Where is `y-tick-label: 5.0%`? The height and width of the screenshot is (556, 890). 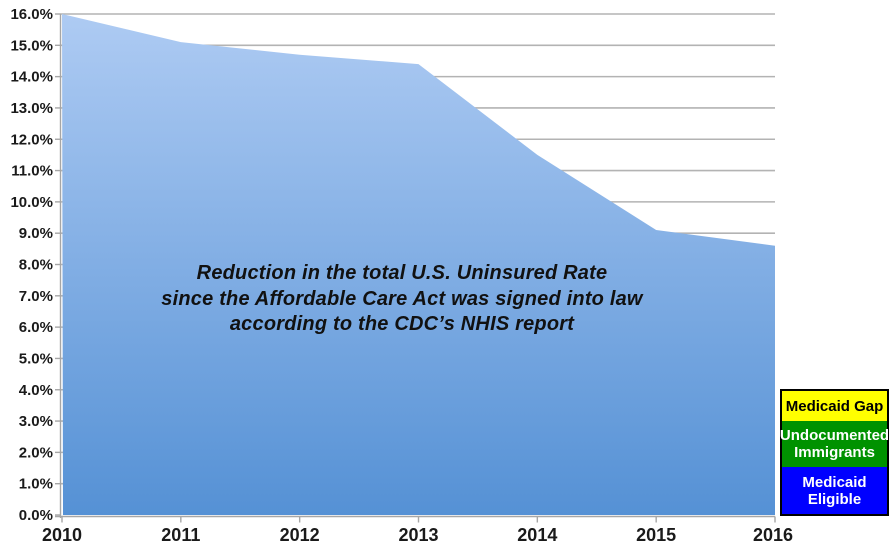 y-tick-label: 5.0% is located at coordinates (36, 358).